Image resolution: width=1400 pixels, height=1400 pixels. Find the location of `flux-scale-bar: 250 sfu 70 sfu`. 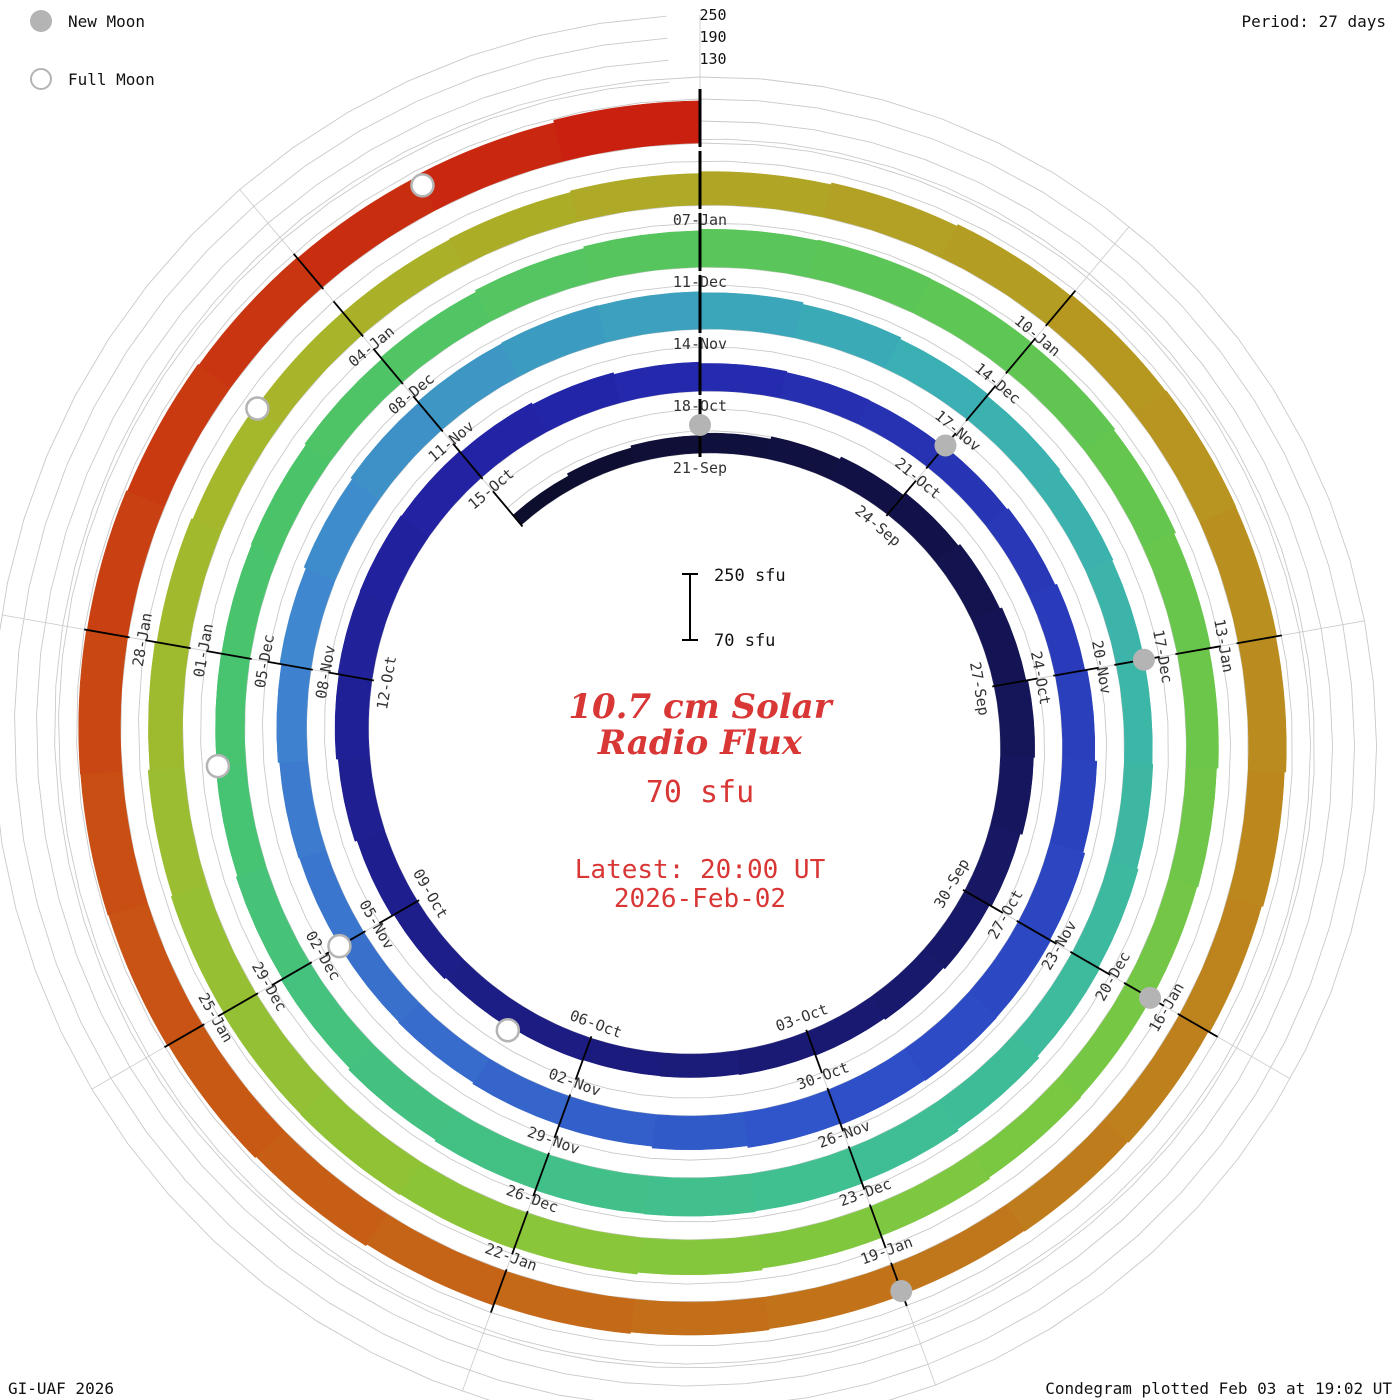

flux-scale-bar: 250 sfu 70 sfu is located at coordinates (734, 608).